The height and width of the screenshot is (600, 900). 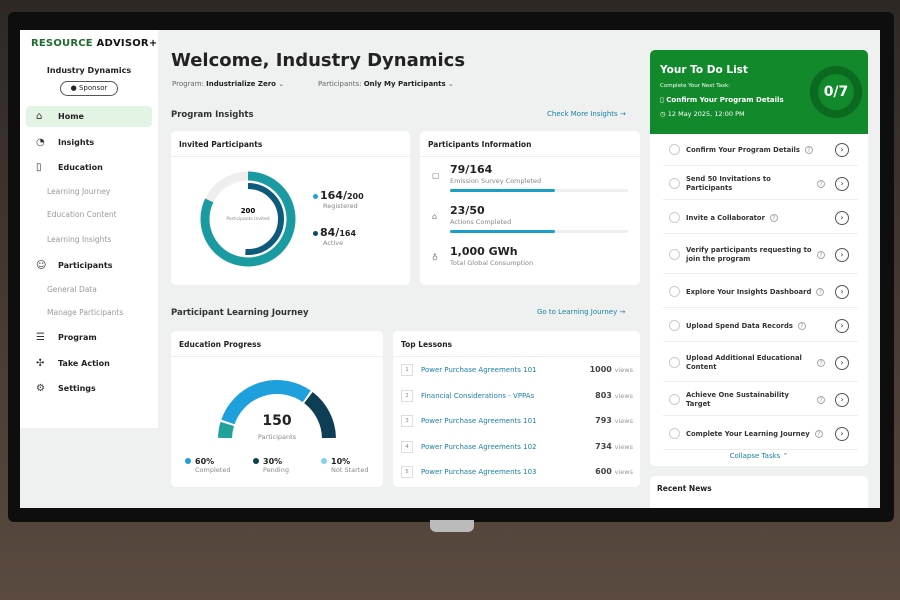 I want to click on check-more-insights-link: Check More Insights →, so click(x=586, y=114).